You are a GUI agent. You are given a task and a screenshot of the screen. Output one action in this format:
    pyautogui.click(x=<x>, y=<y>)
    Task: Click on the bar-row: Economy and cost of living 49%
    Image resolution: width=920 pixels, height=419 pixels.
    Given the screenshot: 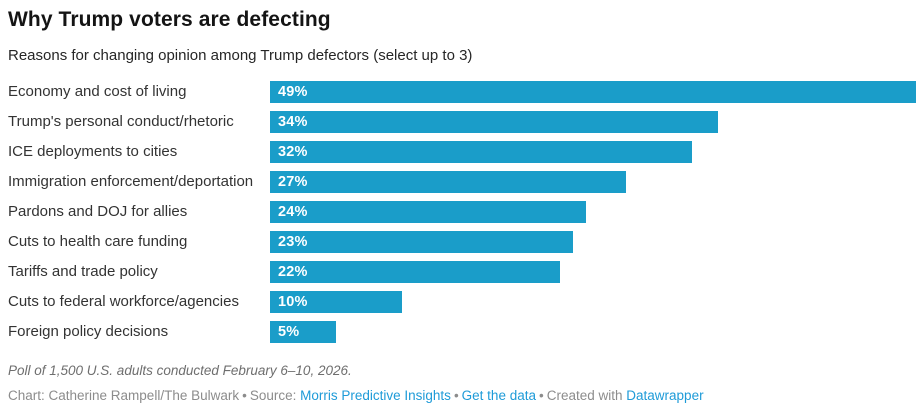 What is the action you would take?
    pyautogui.click(x=462, y=92)
    